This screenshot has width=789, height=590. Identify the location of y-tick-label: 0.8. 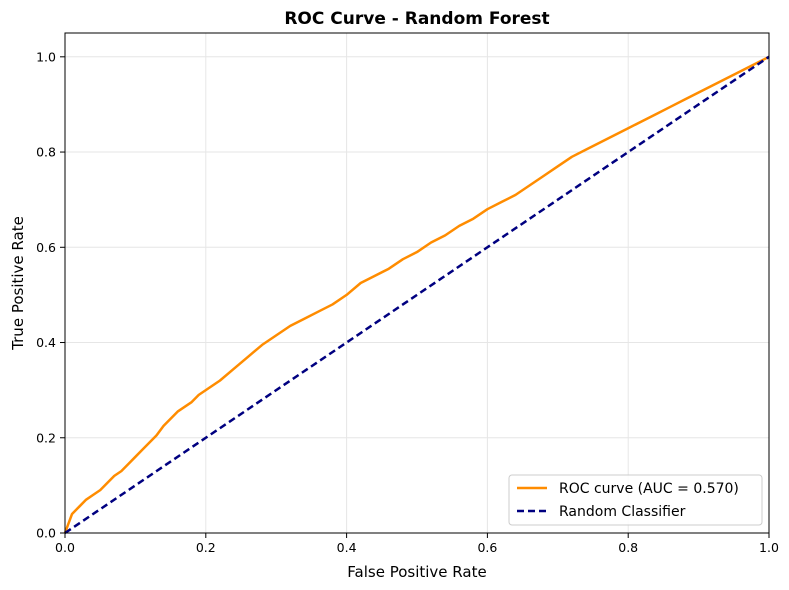
(46, 152).